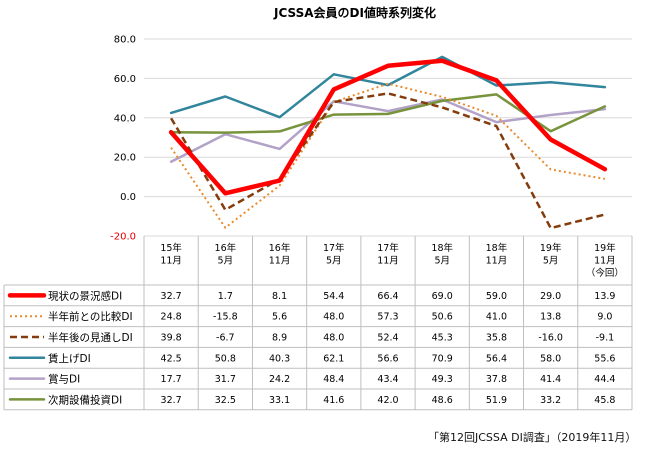  Describe the element at coordinates (333, 379) in the screenshot. I see `table-cell-value: 48.4` at that location.